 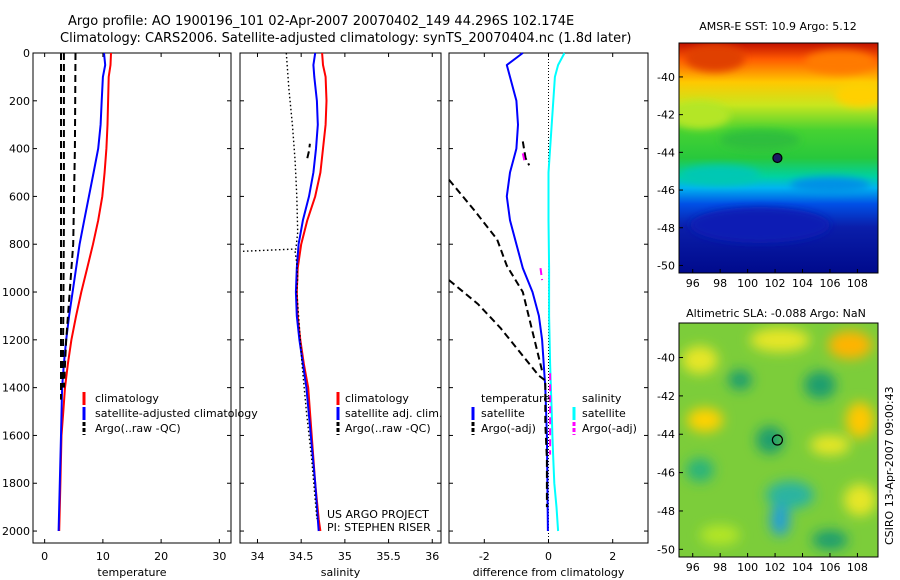 What do you see at coordinates (778, 26) in the screenshot?
I see `sst-map-title: AMSR-E SST: 10.9 Argo: 5.12` at bounding box center [778, 26].